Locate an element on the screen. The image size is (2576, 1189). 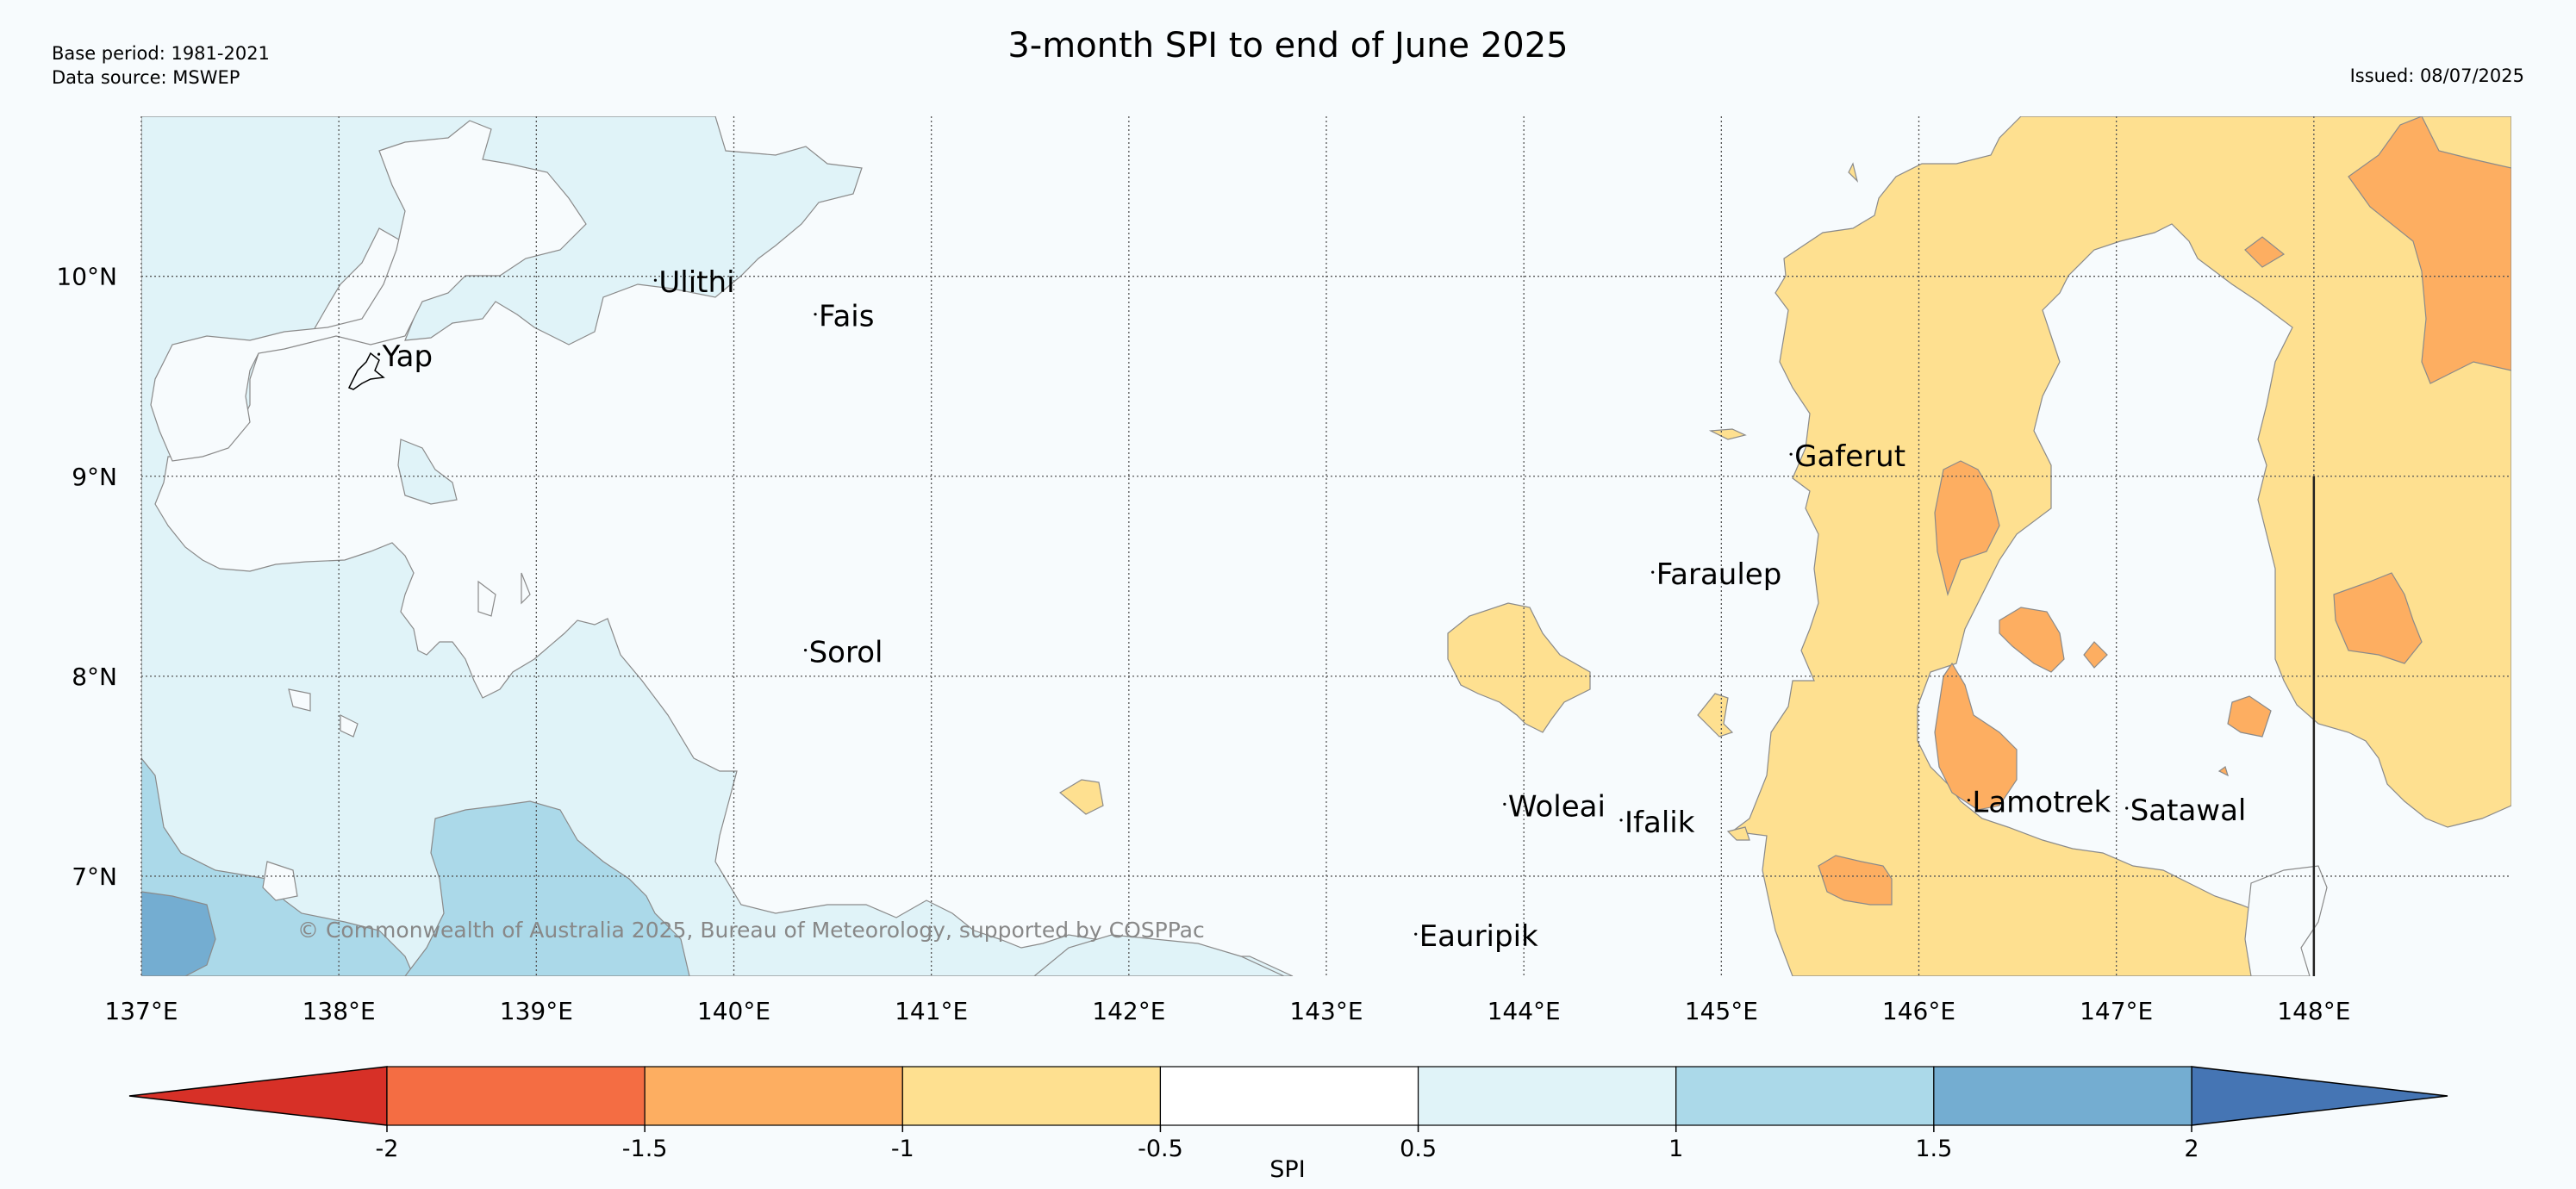
lat-tick-label: 9°N is located at coordinates (94, 477).